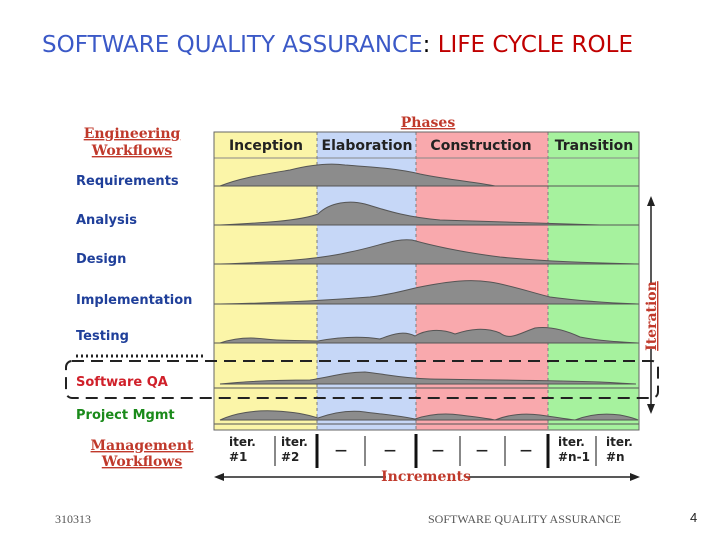  What do you see at coordinates (651, 201) in the screenshot?
I see `iteration-axis-arrowhead-top` at bounding box center [651, 201].